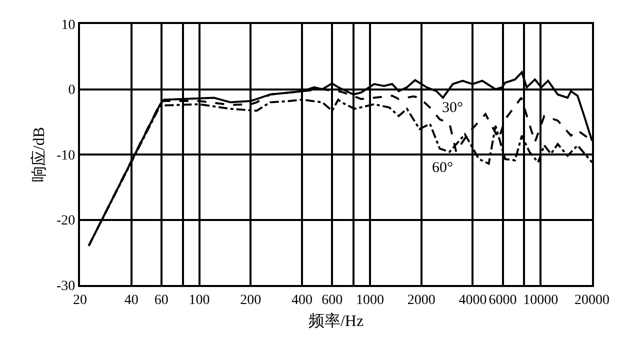 The width and height of the screenshot is (640, 354). What do you see at coordinates (80, 300) in the screenshot?
I see `x-tick-label: 20` at bounding box center [80, 300].